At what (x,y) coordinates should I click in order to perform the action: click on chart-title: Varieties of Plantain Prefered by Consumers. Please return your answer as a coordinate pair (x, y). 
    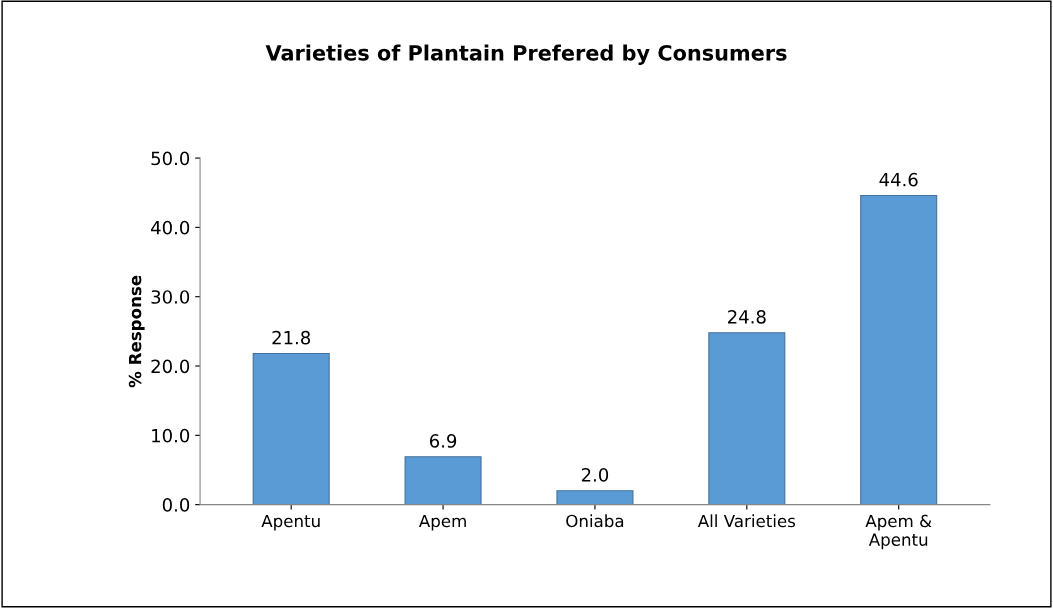
    Looking at the image, I should click on (526, 54).